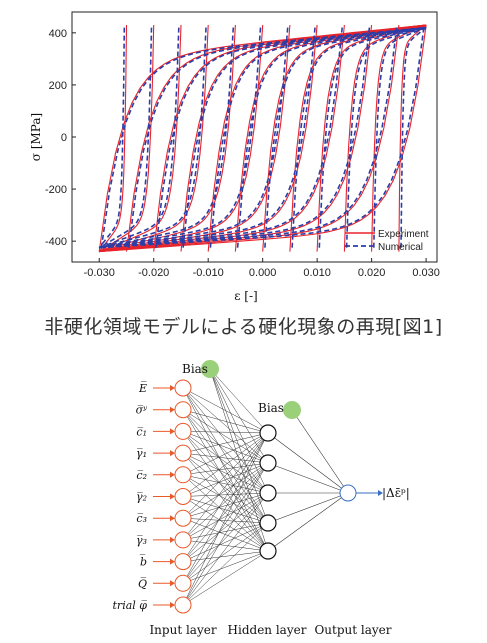 The image size is (487, 643). Describe the element at coordinates (141, 497) in the screenshot. I see `input-label: γ̅₂` at that location.